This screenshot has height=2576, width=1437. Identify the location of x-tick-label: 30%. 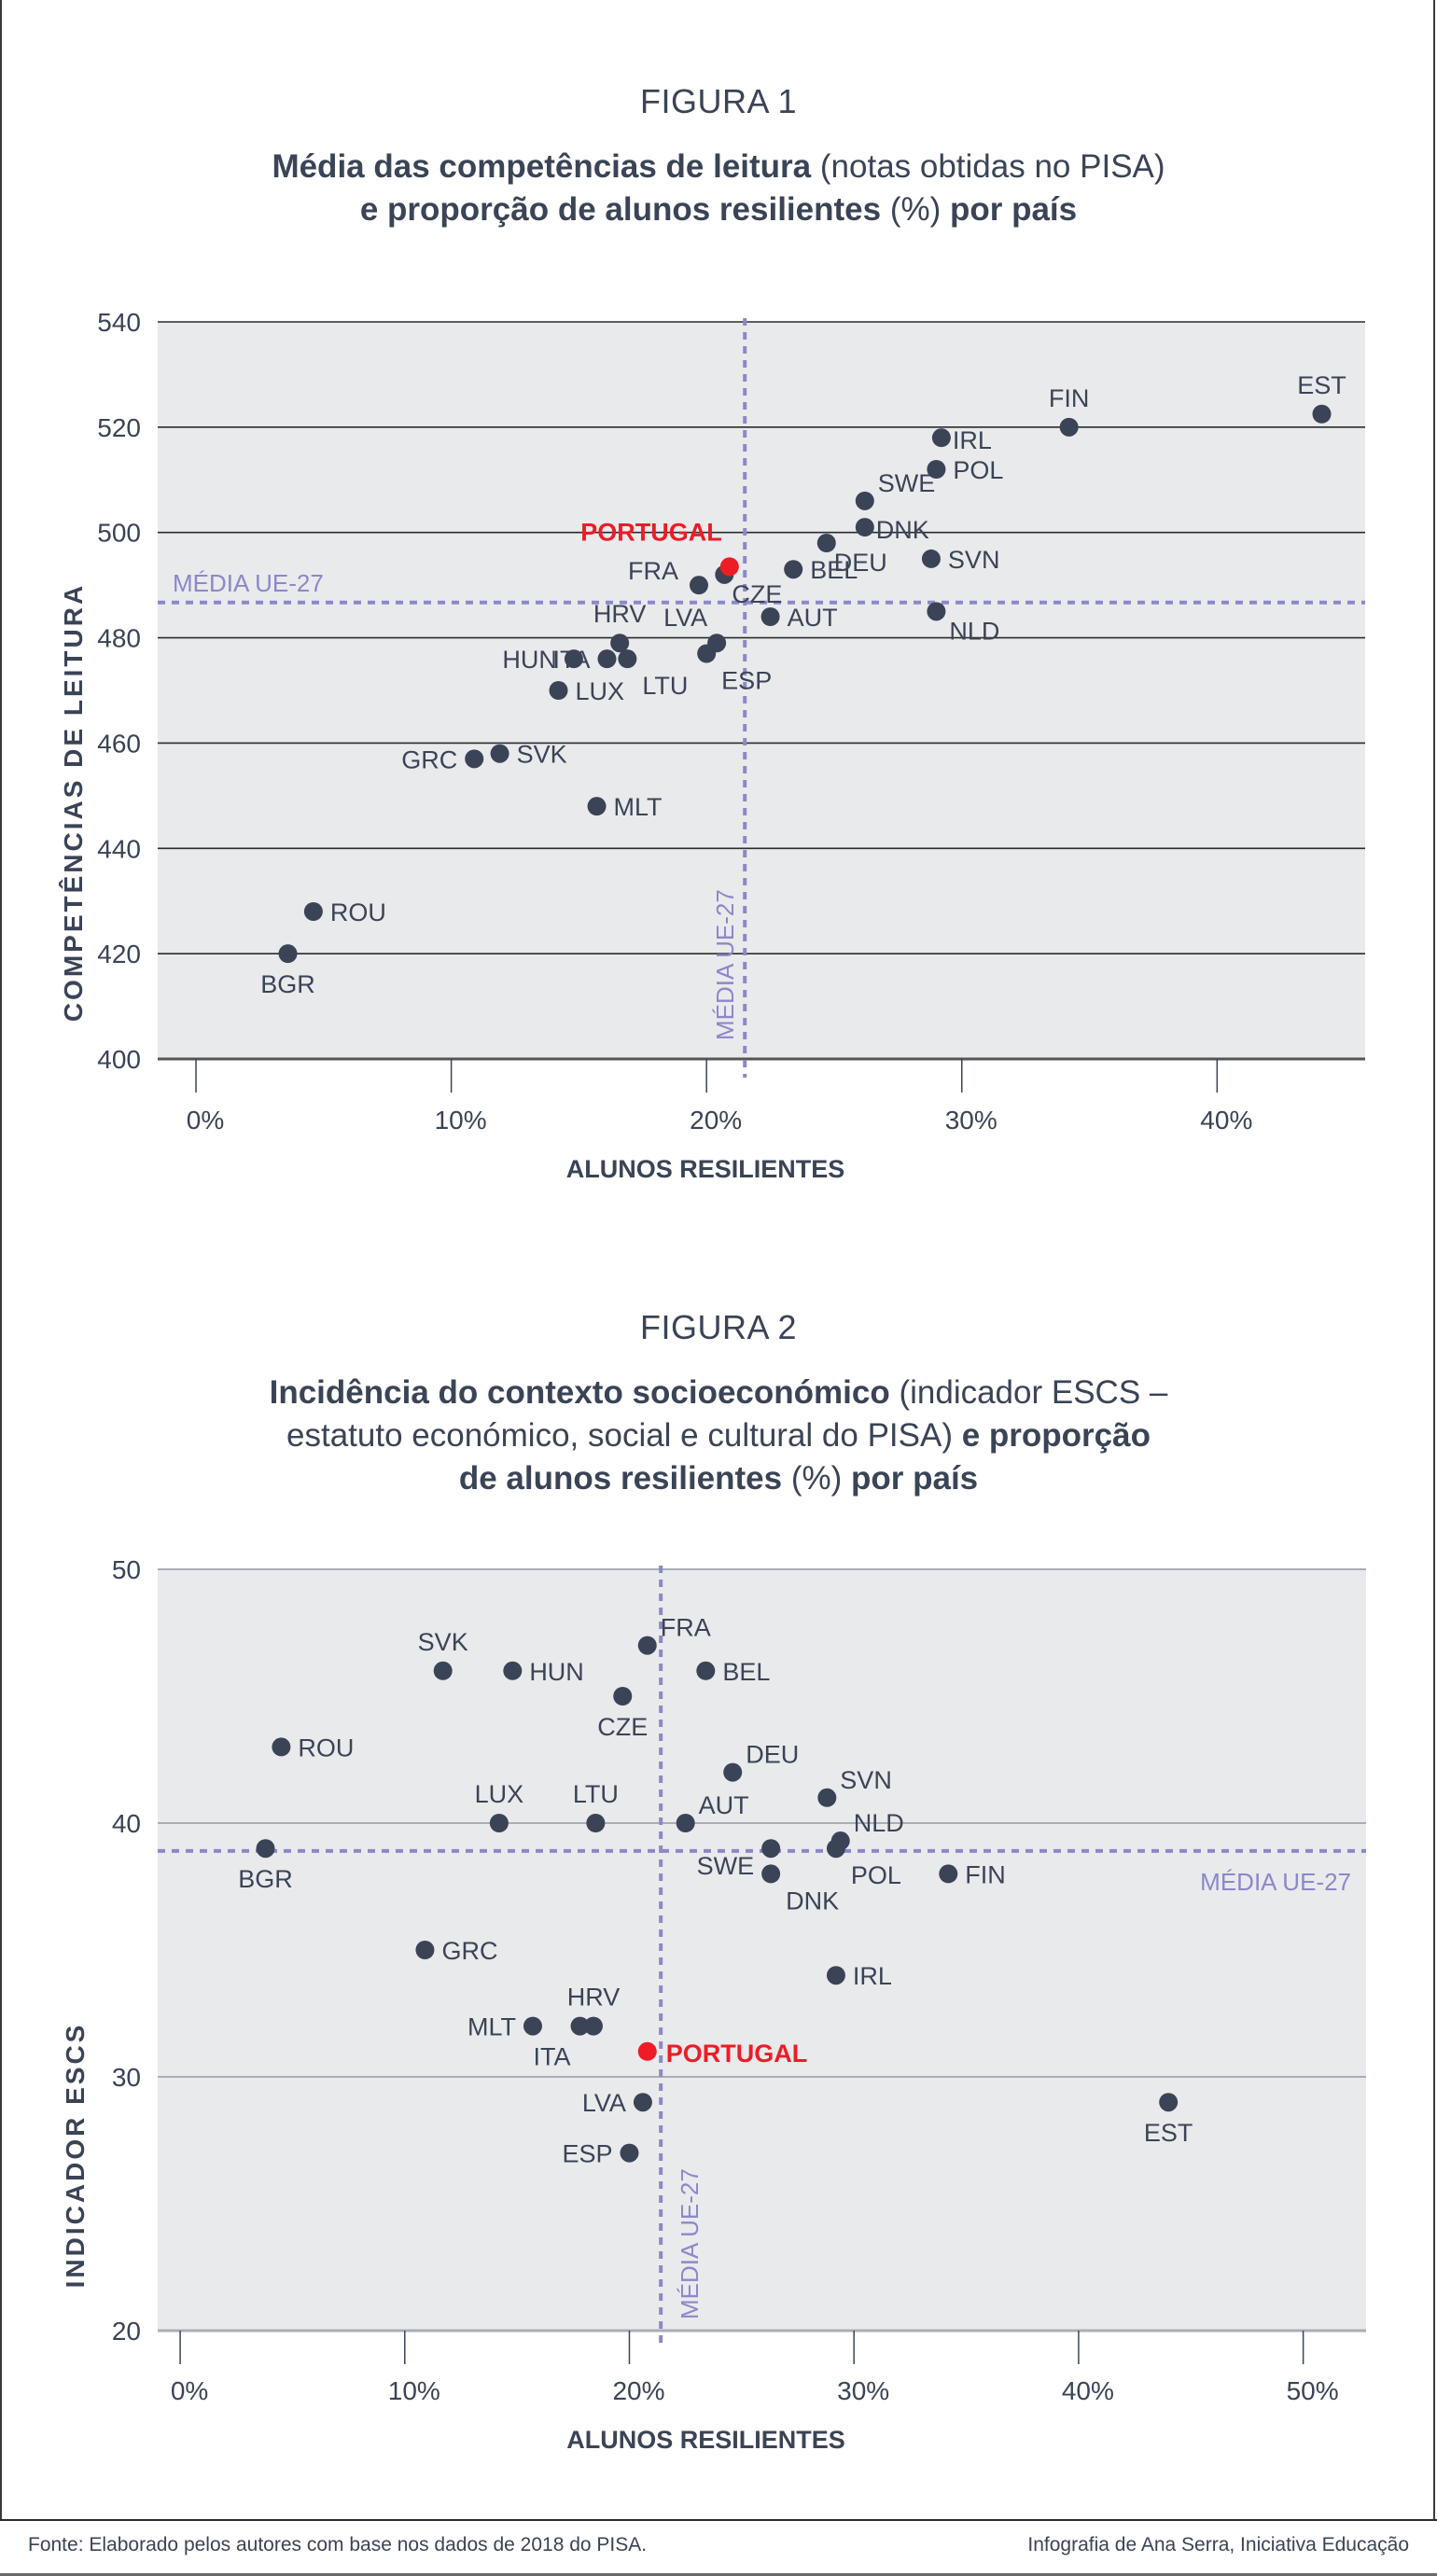
(863, 2390).